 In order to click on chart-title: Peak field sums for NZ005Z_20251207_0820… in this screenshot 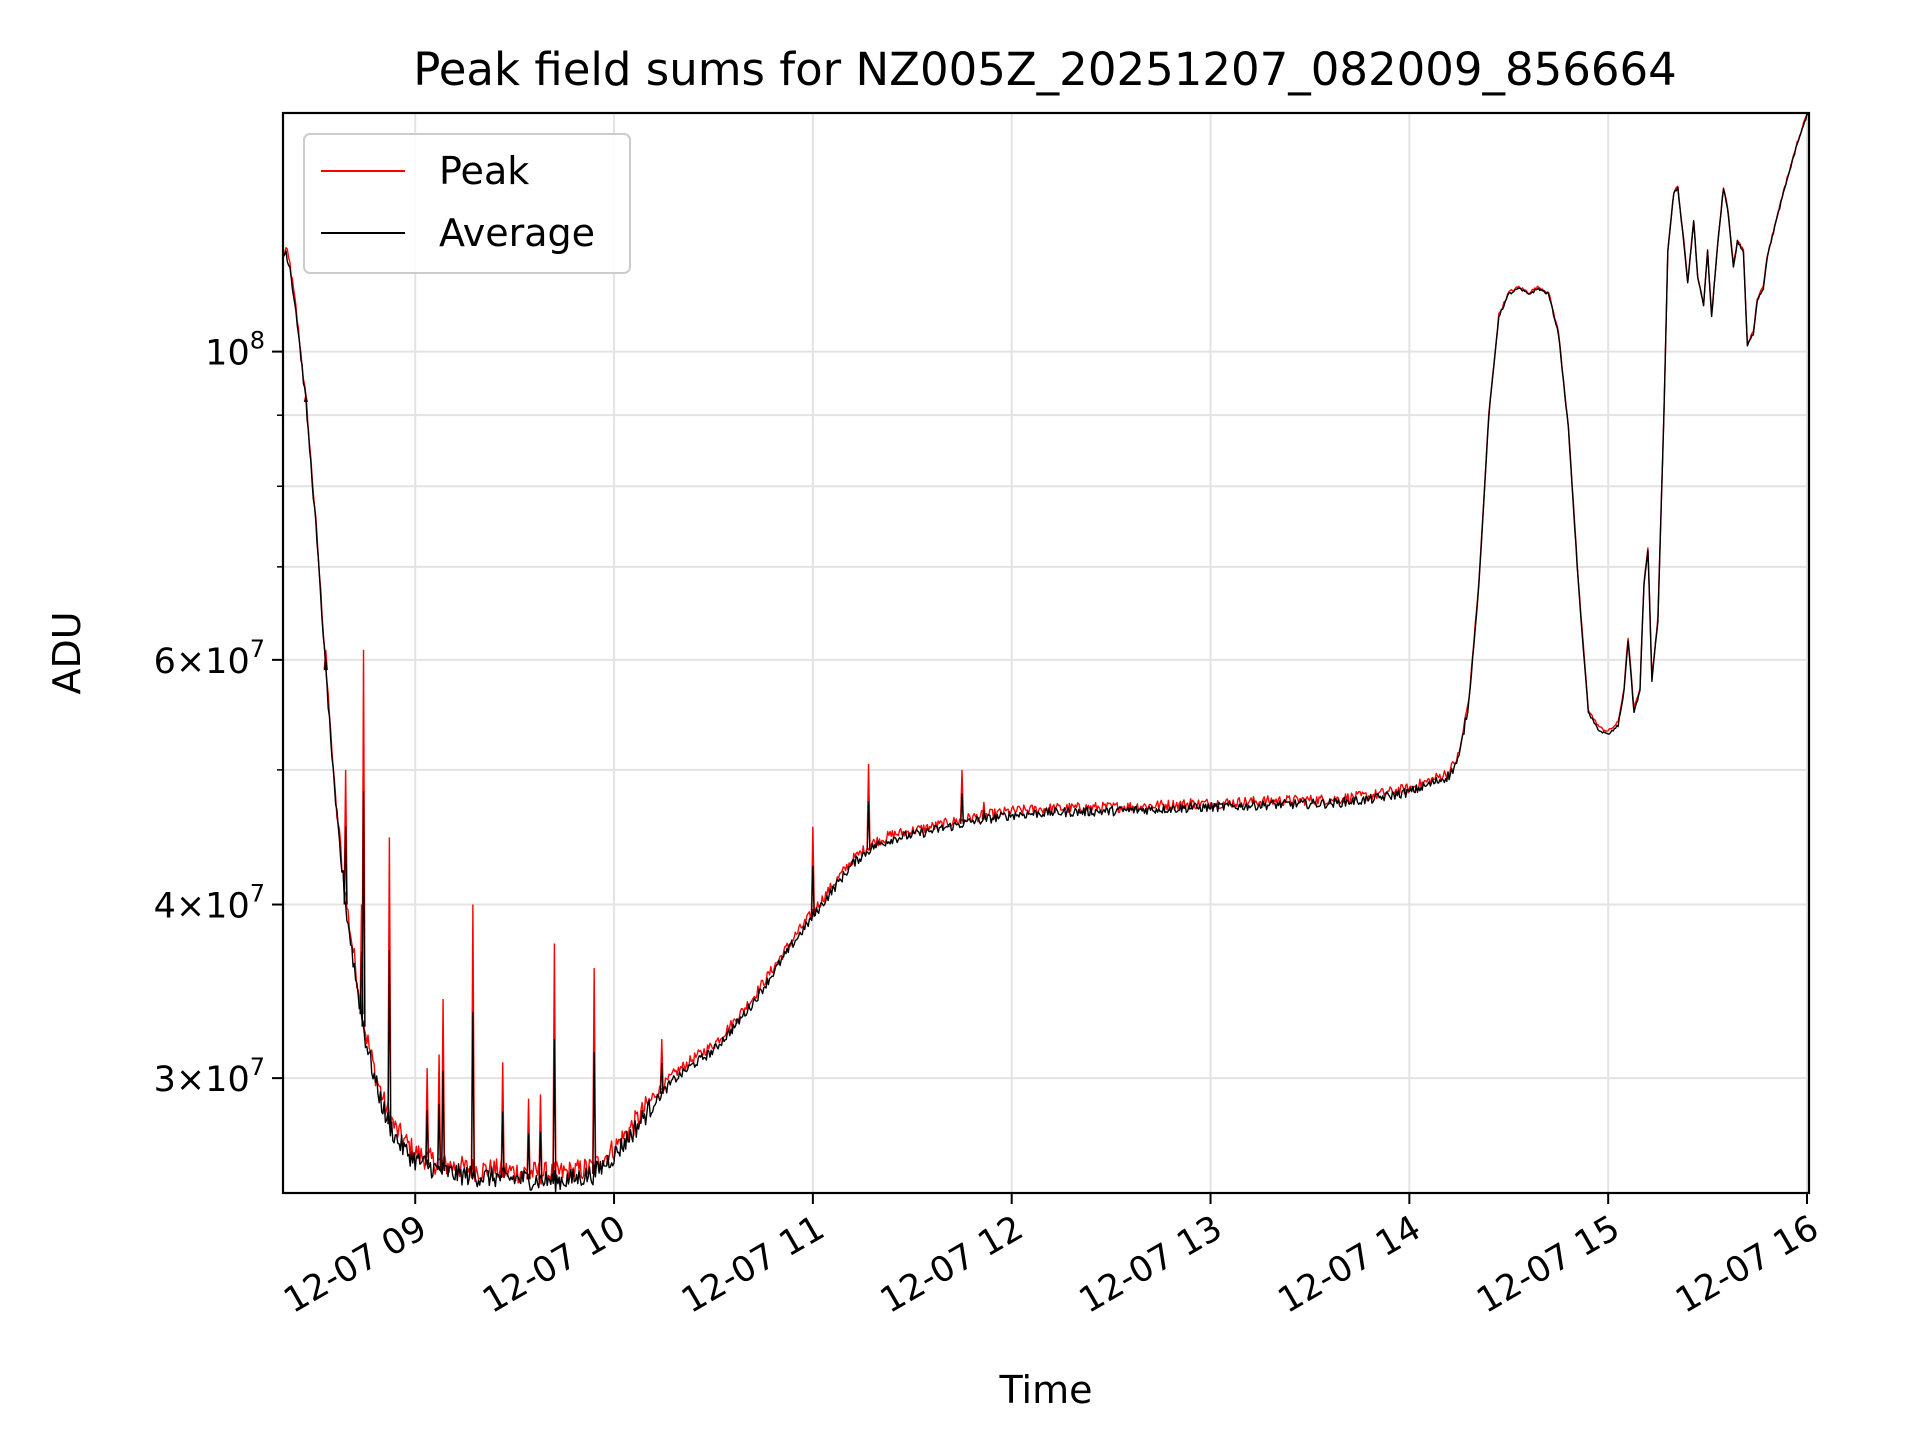, I will do `click(1045, 69)`.